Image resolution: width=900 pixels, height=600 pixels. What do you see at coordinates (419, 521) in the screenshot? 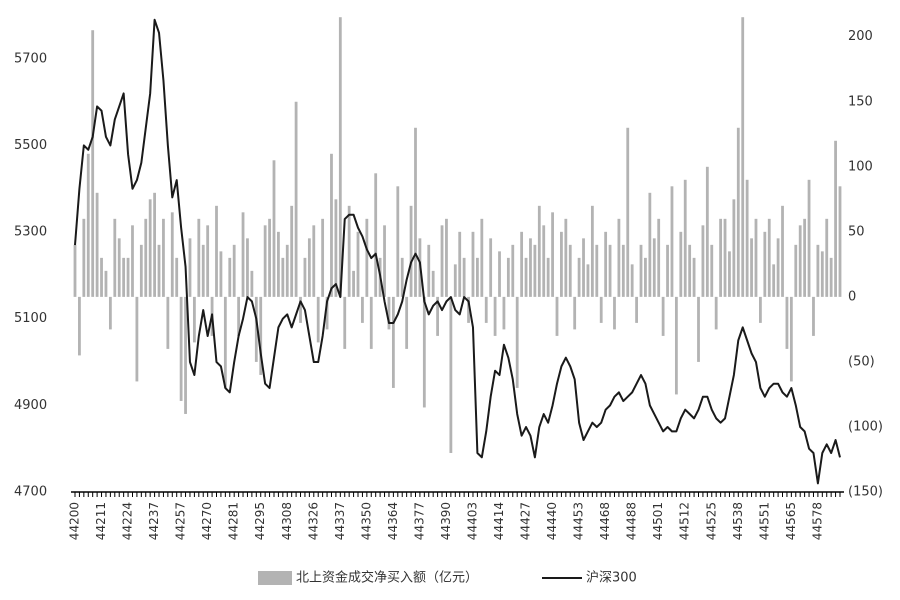
I see `x-tick-label: 44377` at bounding box center [419, 521].